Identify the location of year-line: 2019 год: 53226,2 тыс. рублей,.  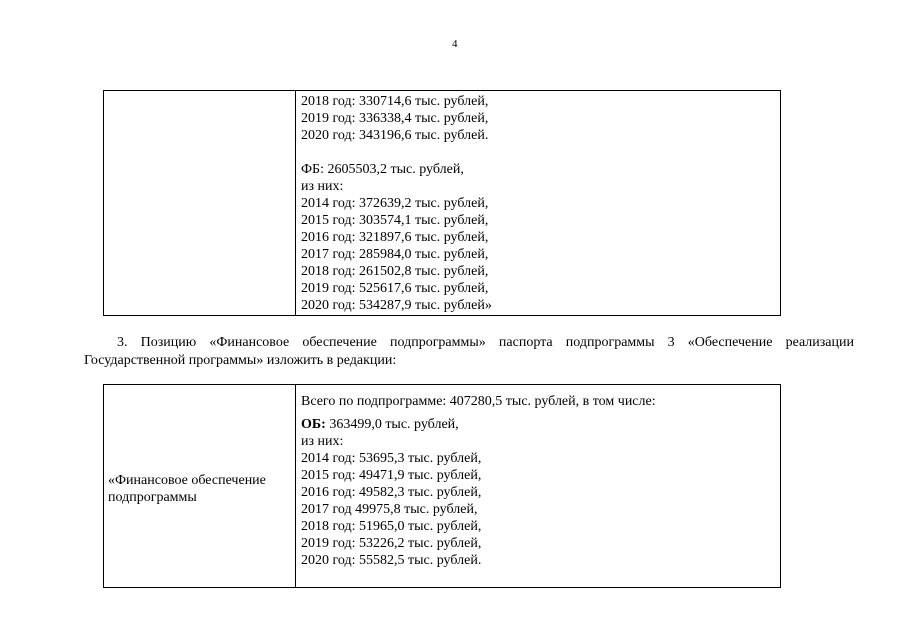
(391, 543).